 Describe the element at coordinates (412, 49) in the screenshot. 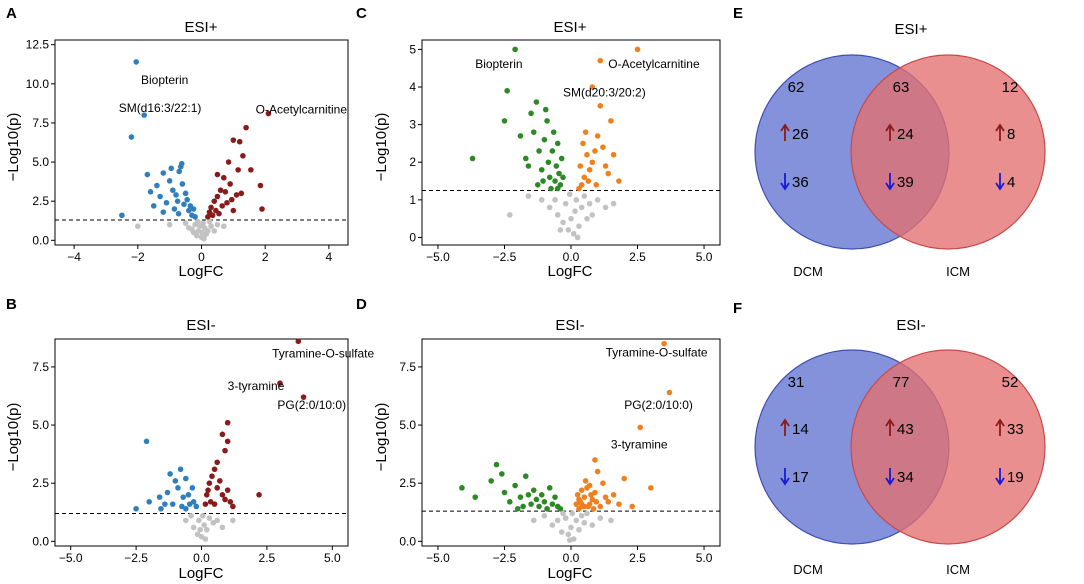

I see `y-tick-label: 5` at that location.